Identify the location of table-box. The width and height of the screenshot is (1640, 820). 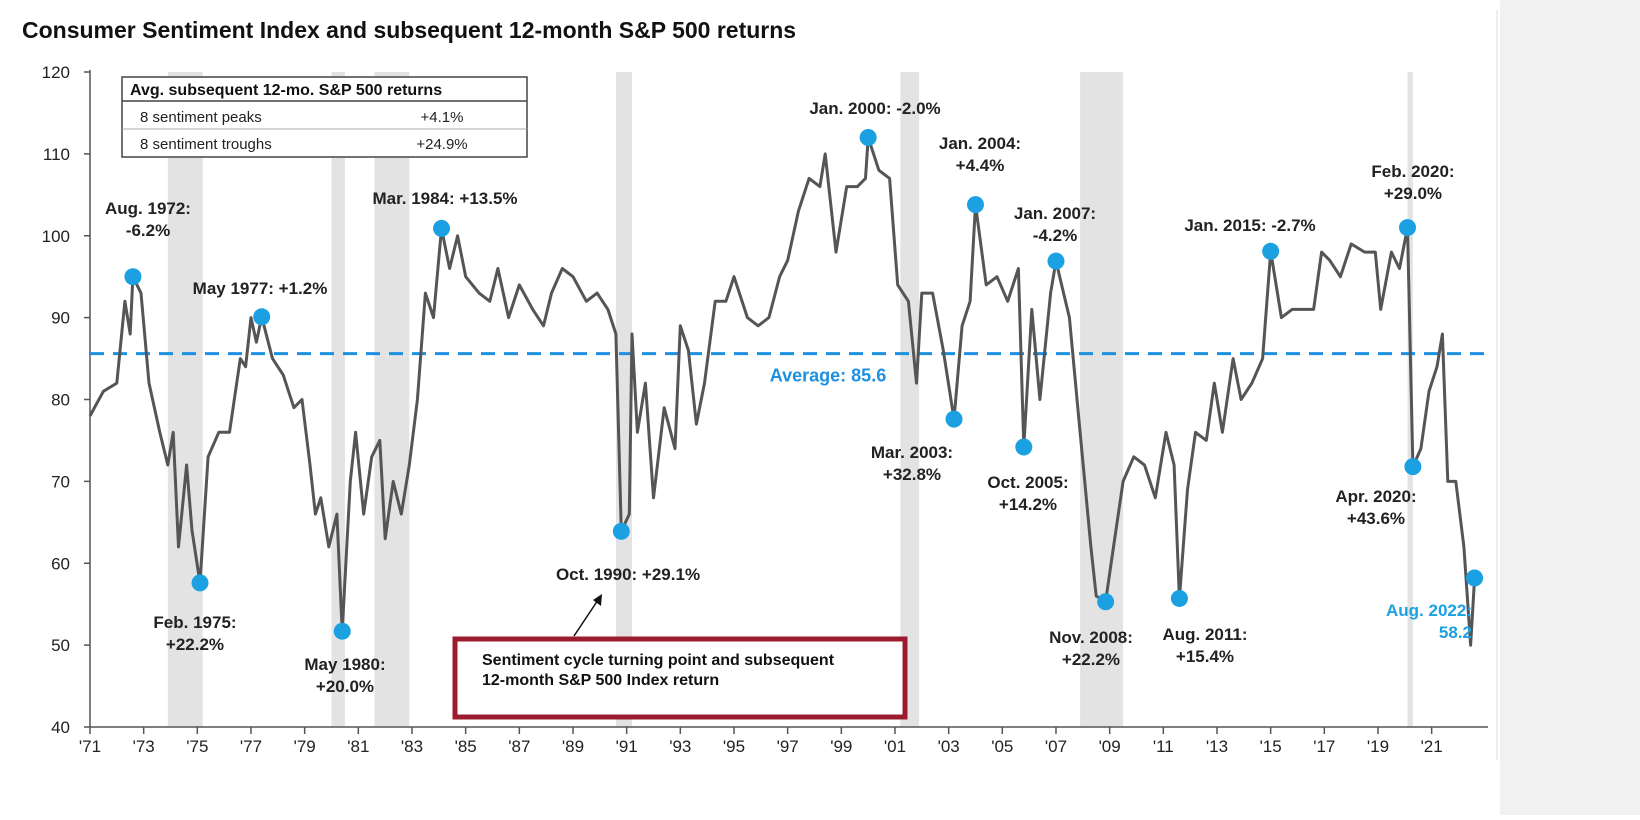
(324, 117).